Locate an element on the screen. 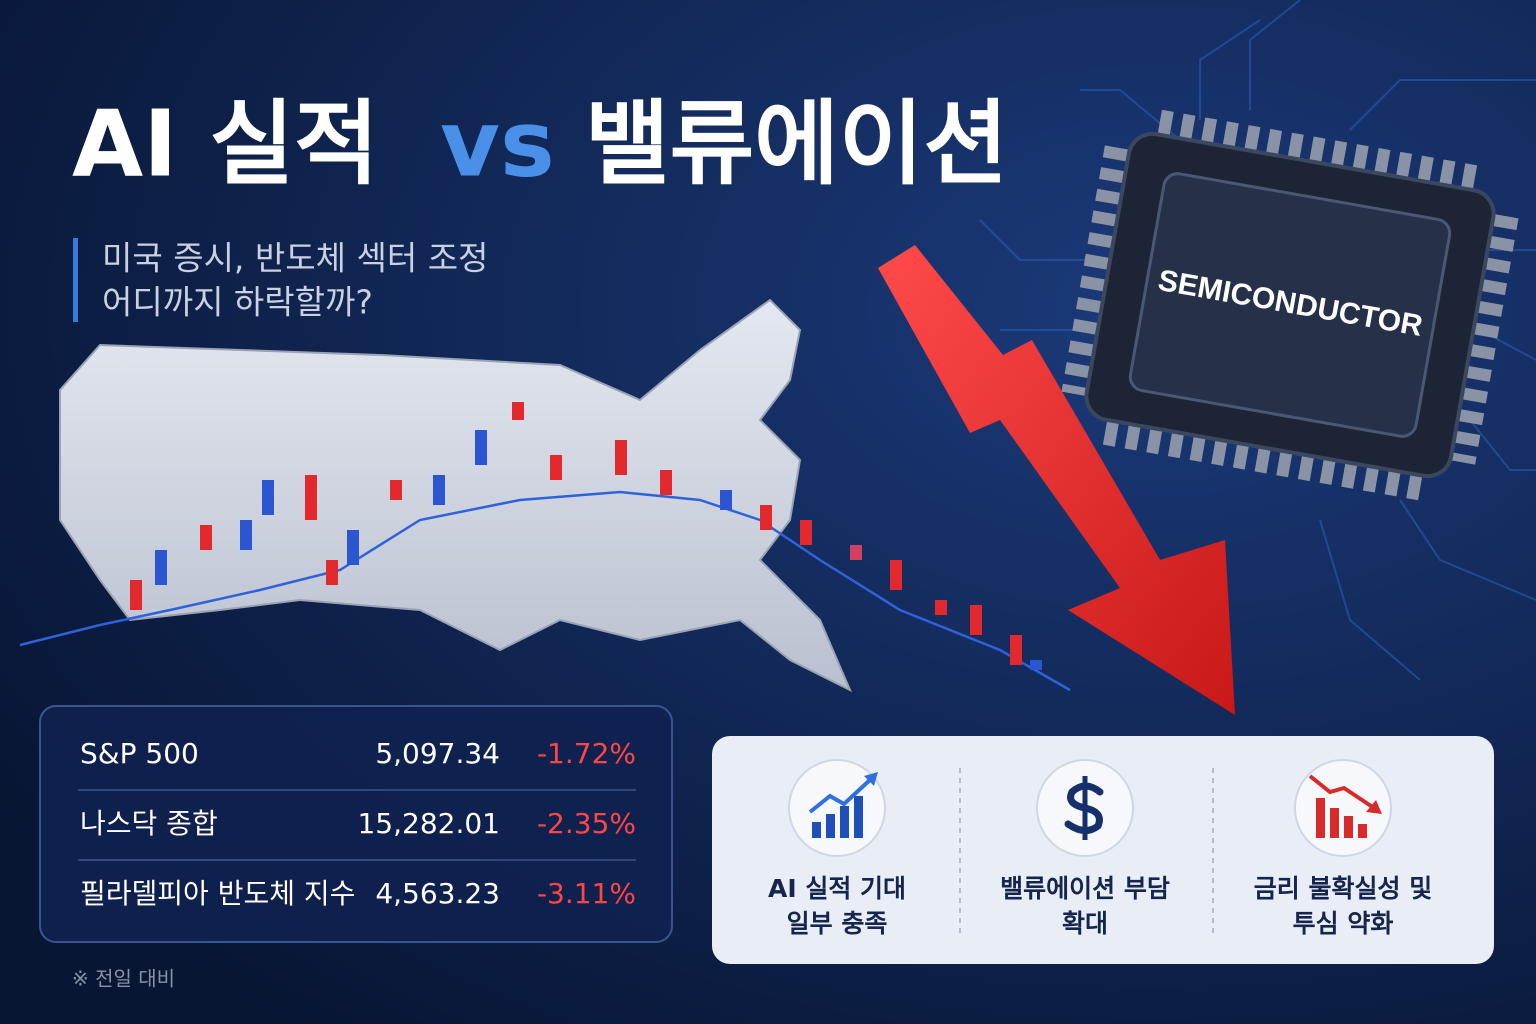 The image size is (1536, 1024). index-change: -2.35% is located at coordinates (586, 823).